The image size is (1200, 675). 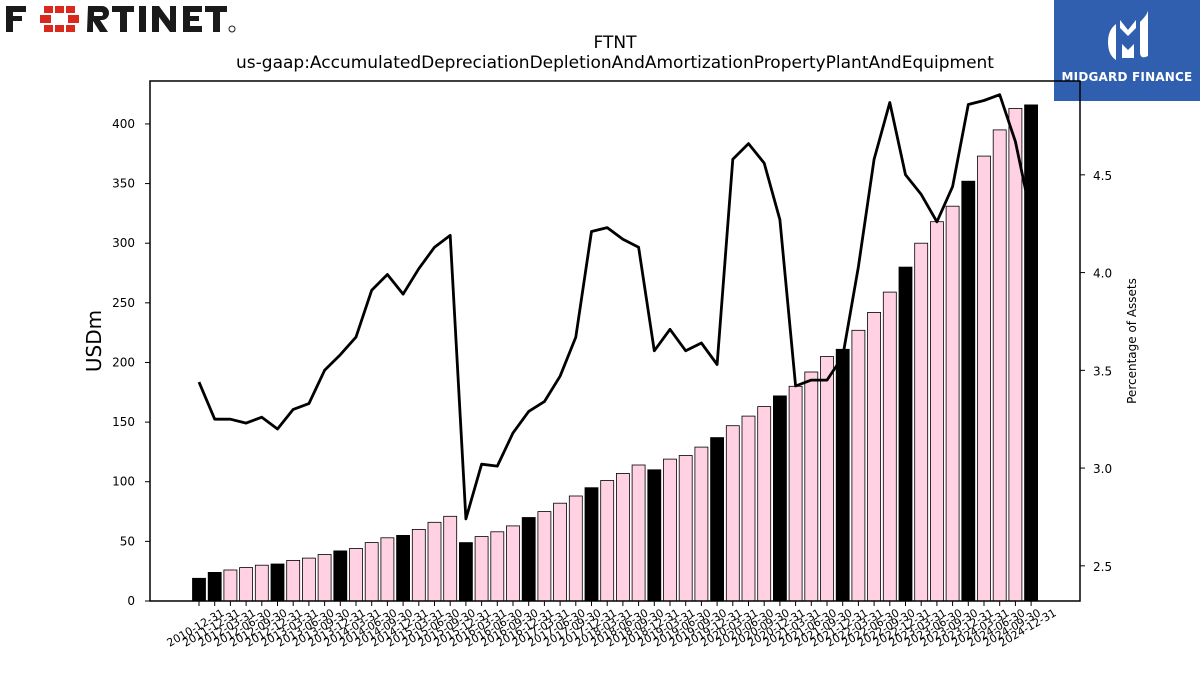 I want to click on y2-tick-label: 4.5, so click(x=1102, y=176).